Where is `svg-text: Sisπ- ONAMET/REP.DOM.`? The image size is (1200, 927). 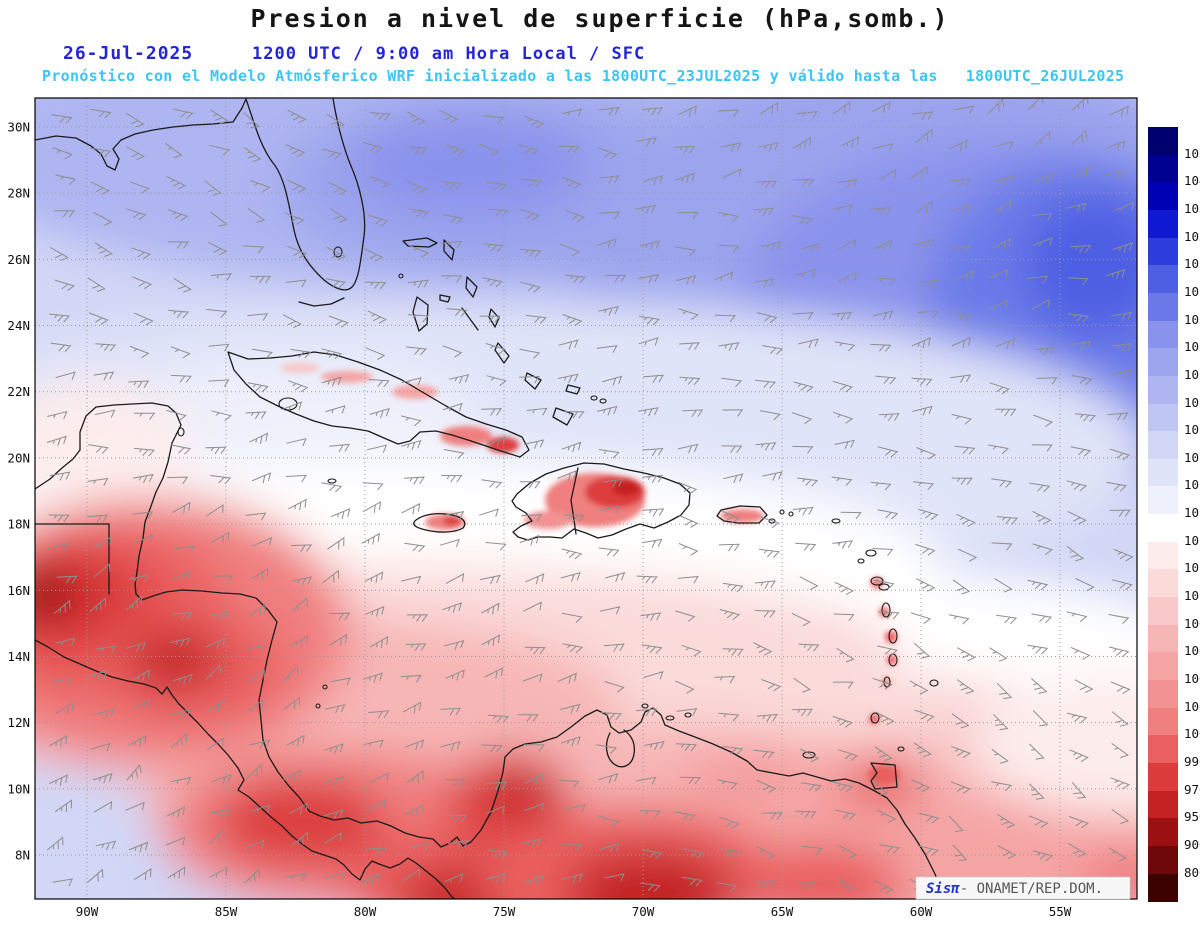
svg-text: Sisπ- ONAMET/REP.DOM. is located at coordinates (1014, 889).